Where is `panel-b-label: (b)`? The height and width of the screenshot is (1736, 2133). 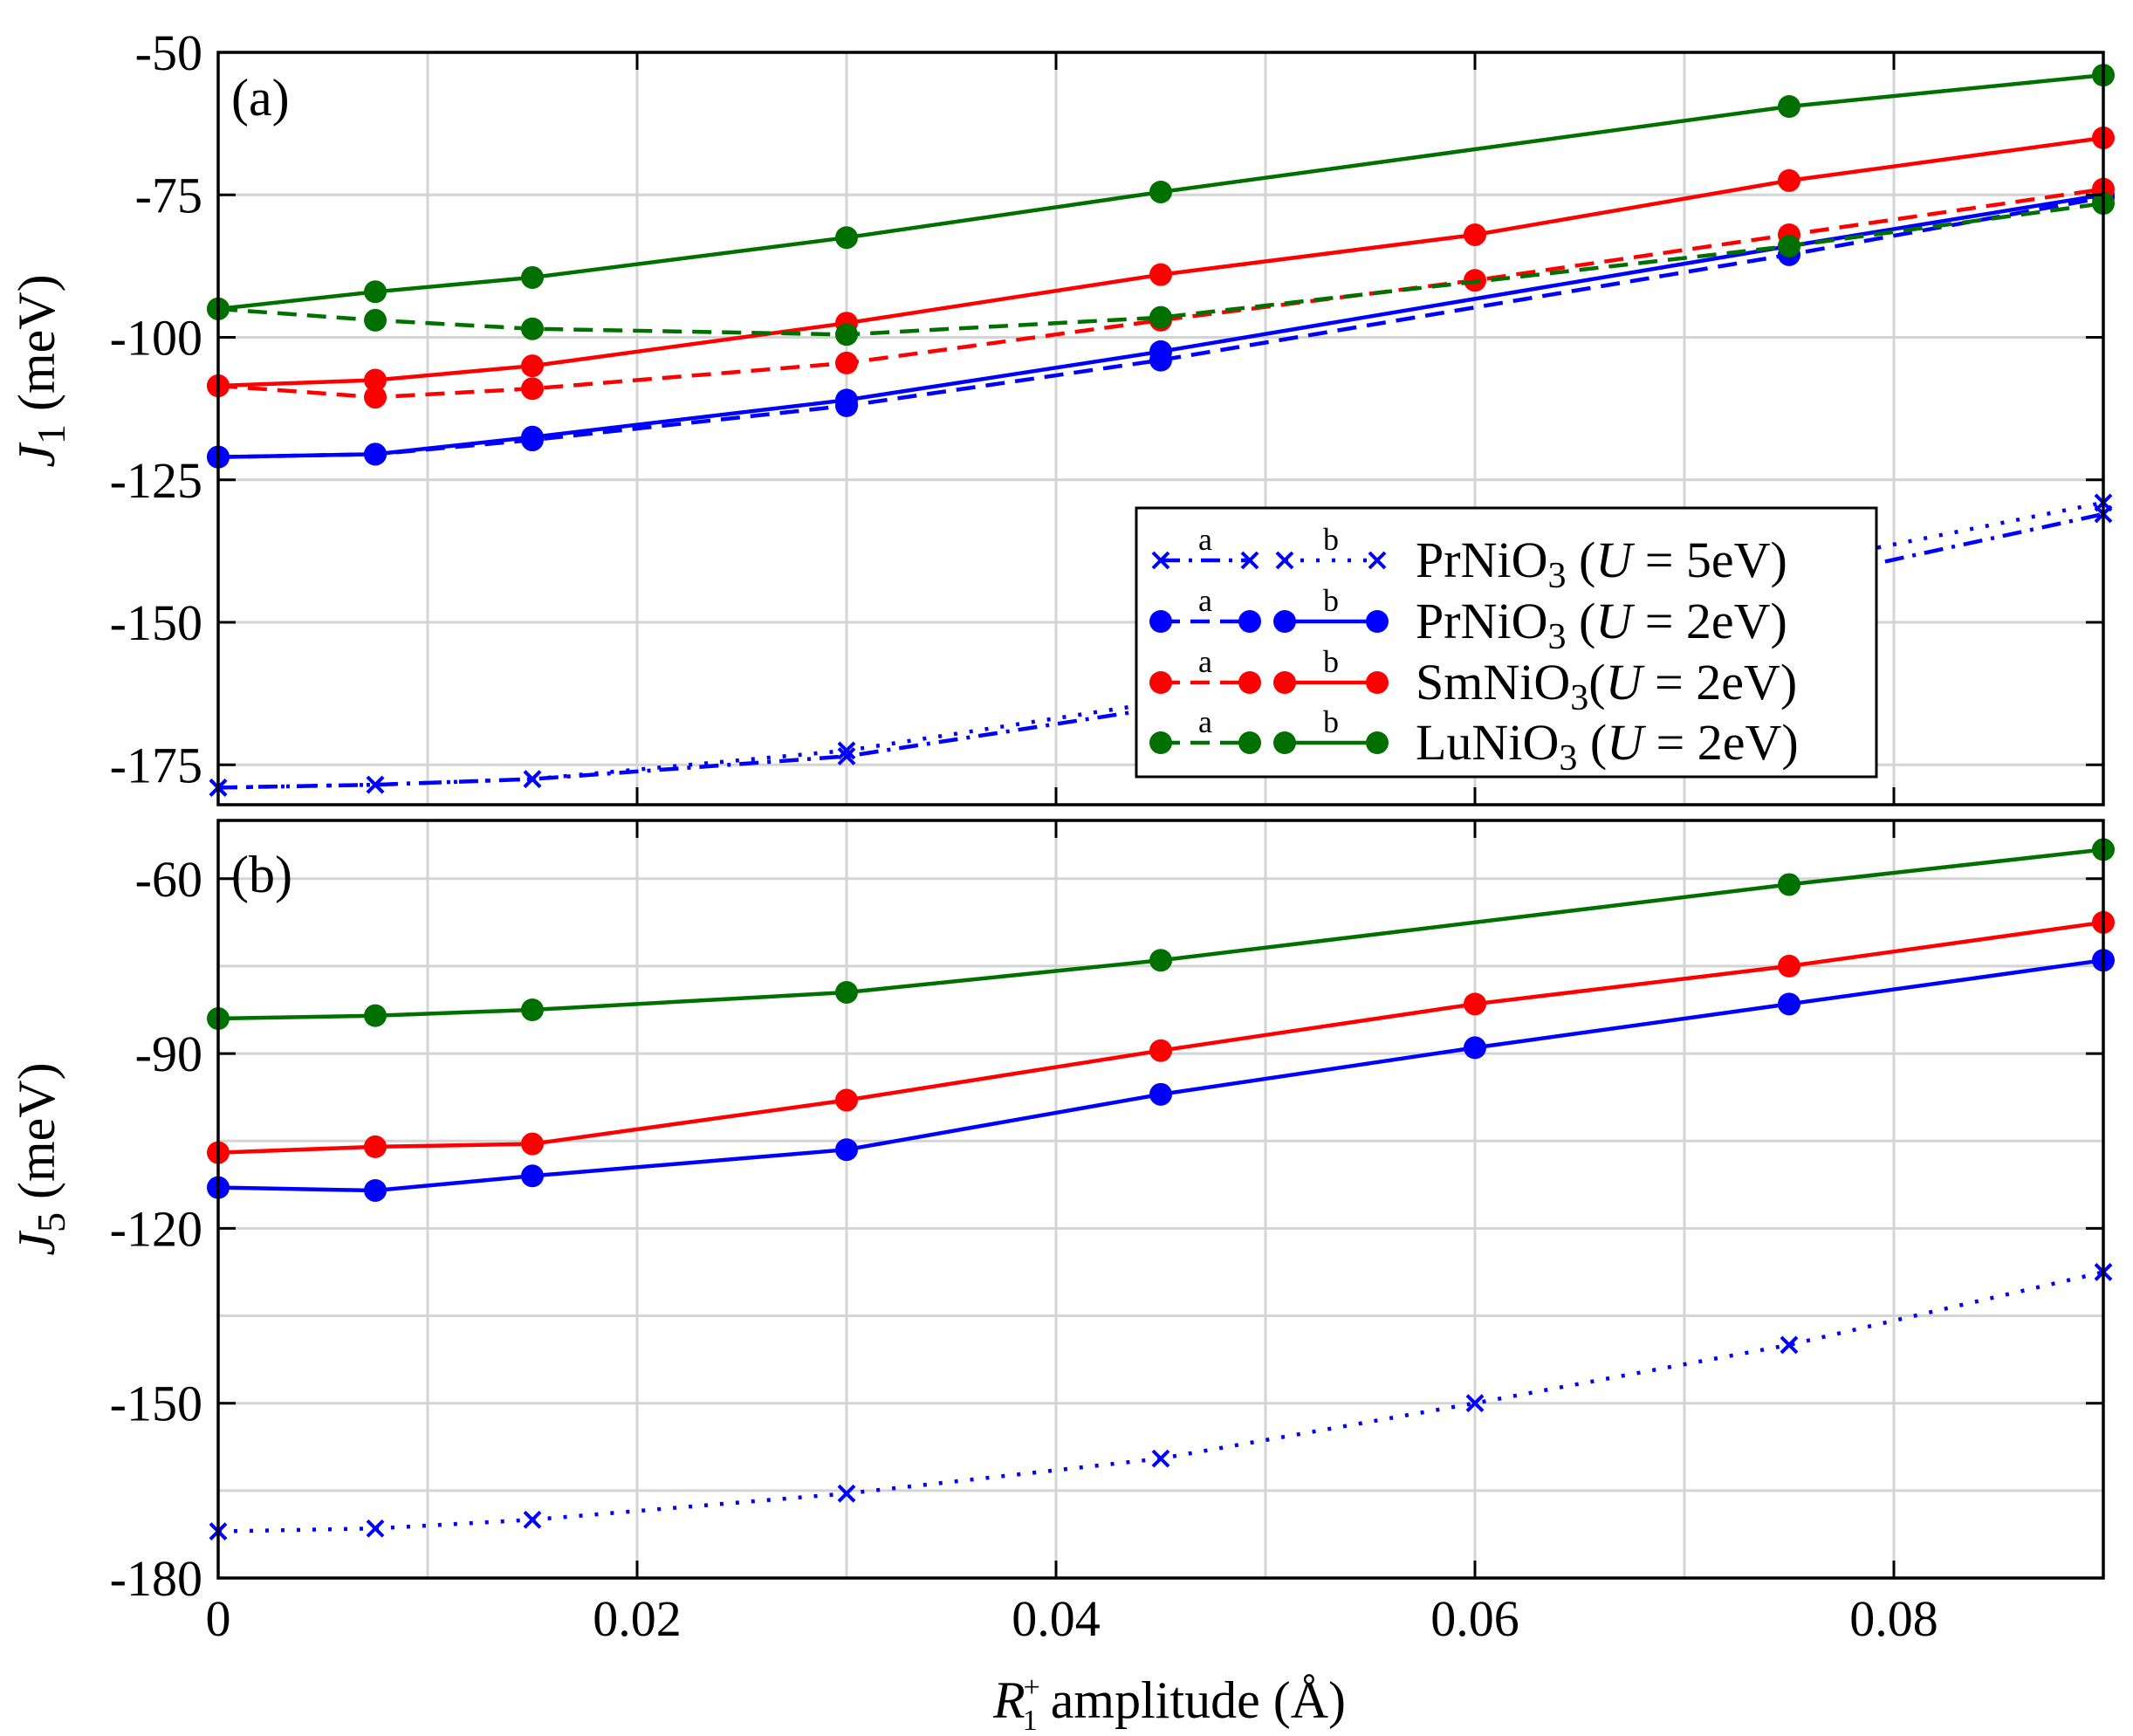 panel-b-label: (b) is located at coordinates (261, 875).